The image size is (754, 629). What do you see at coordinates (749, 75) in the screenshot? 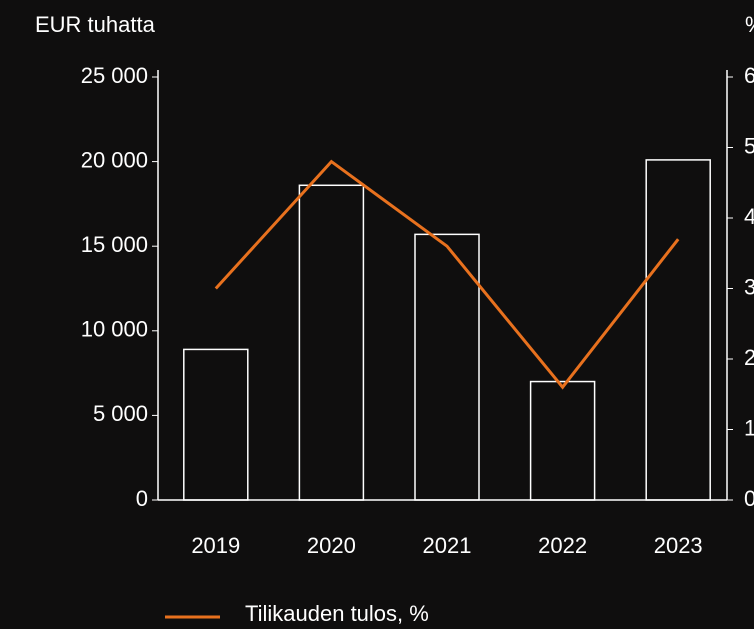
I see `y2-tick-label: 6` at bounding box center [749, 75].